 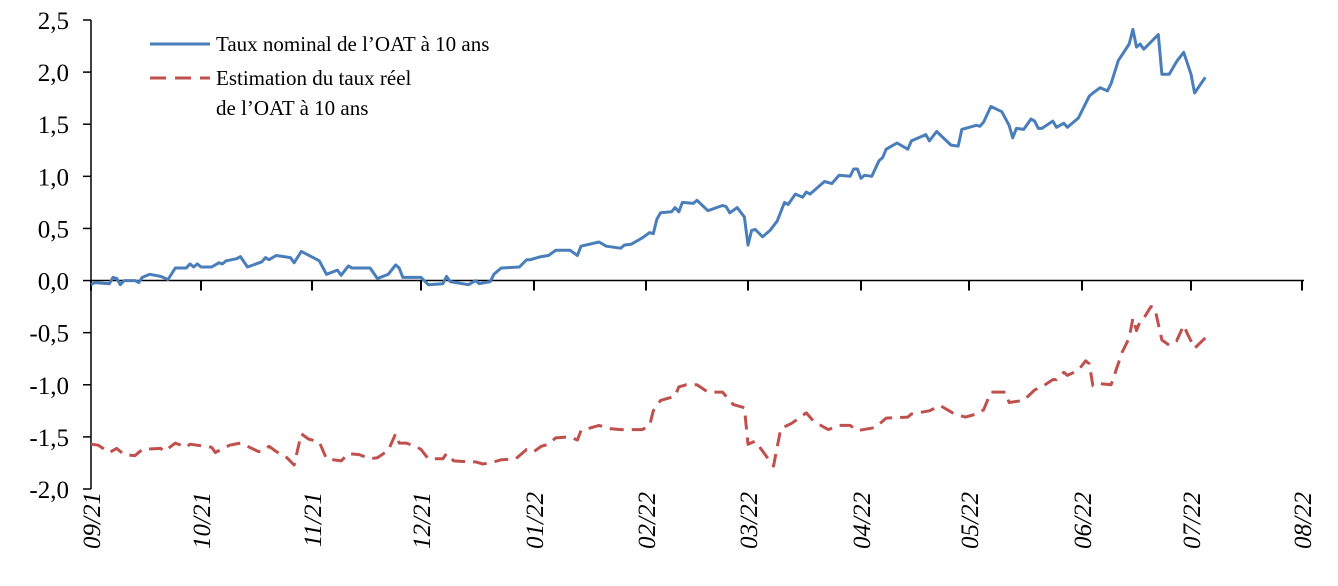 What do you see at coordinates (53, 282) in the screenshot?
I see `y-tick-label: 0,0` at bounding box center [53, 282].